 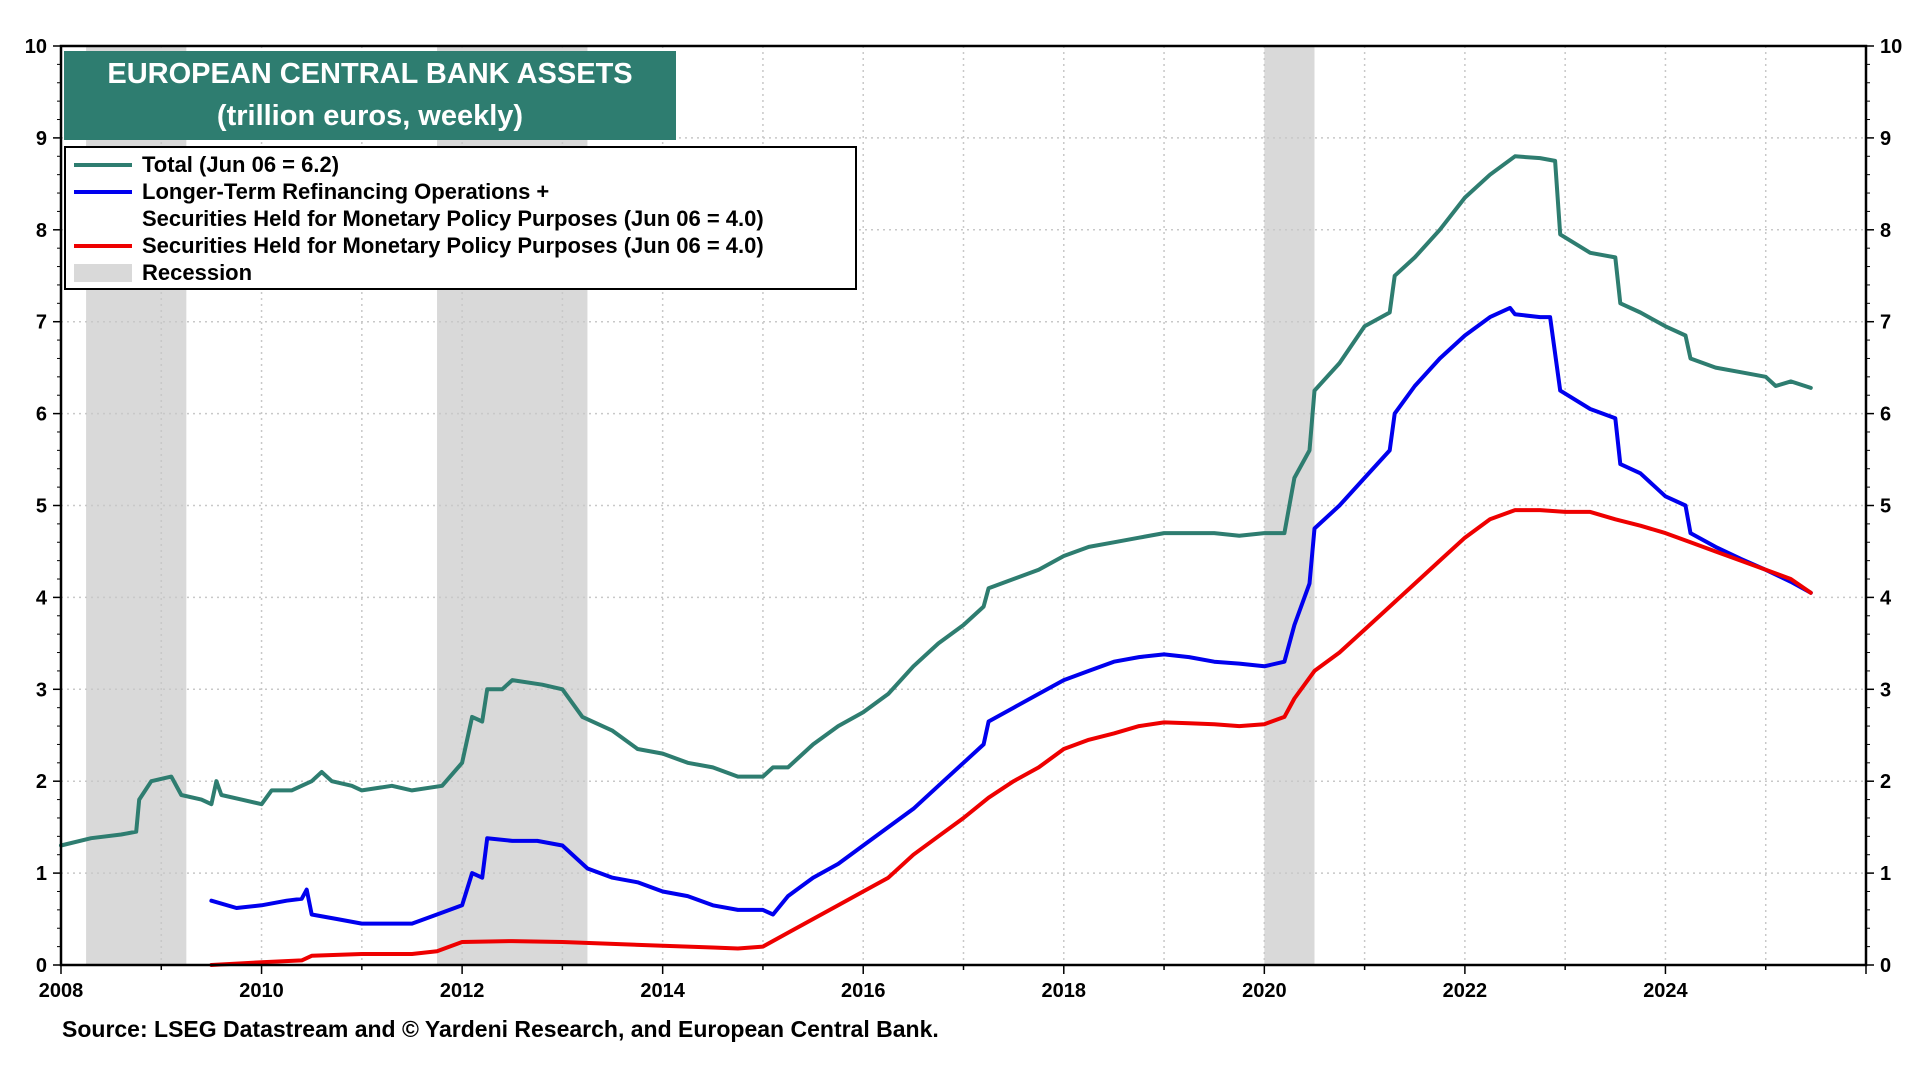 What do you see at coordinates (1885, 415) in the screenshot?
I see `y-tick-label-right-6: 6` at bounding box center [1885, 415].